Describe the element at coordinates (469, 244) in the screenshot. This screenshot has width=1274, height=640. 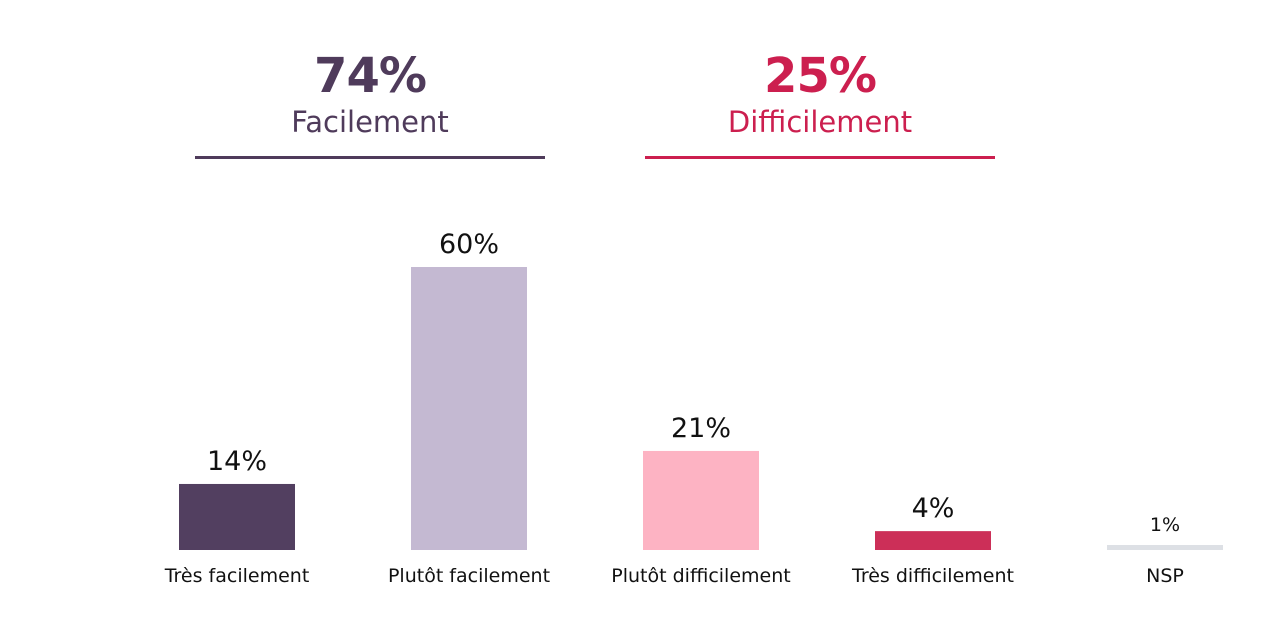
I see `value-label-1: 60%` at that location.